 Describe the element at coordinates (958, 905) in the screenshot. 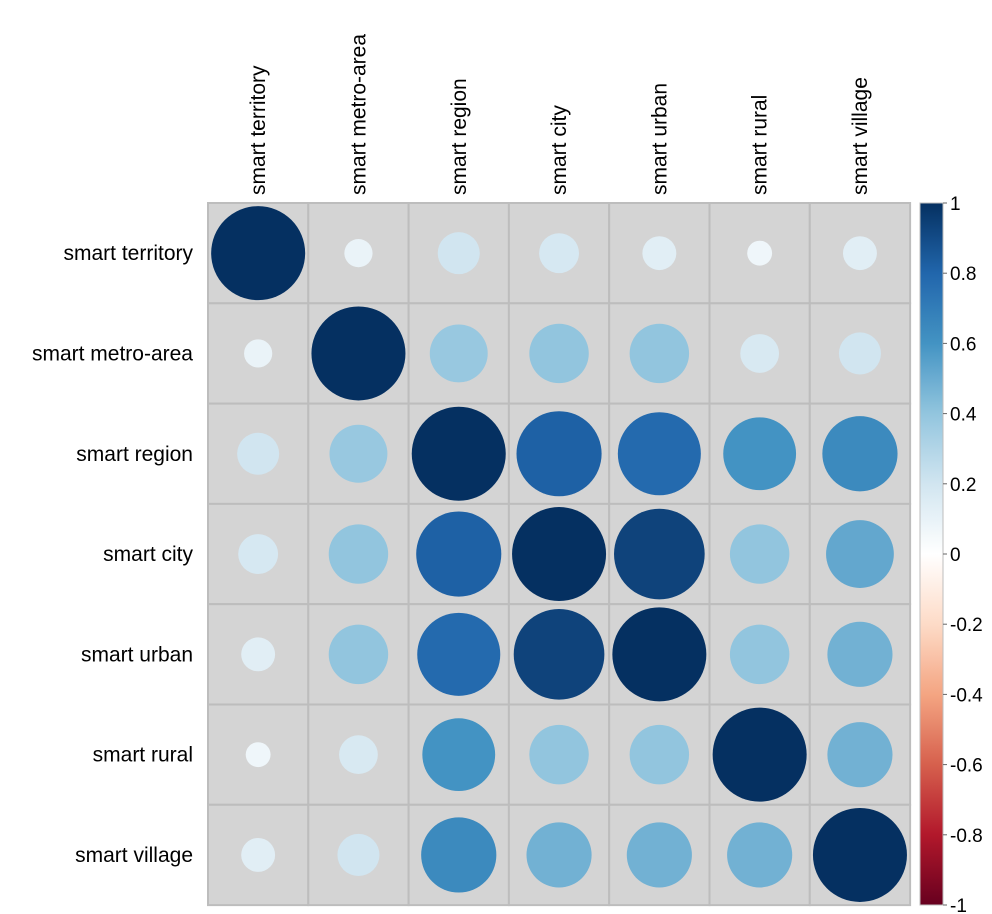

I see `colorbar-tick-label: -1` at that location.